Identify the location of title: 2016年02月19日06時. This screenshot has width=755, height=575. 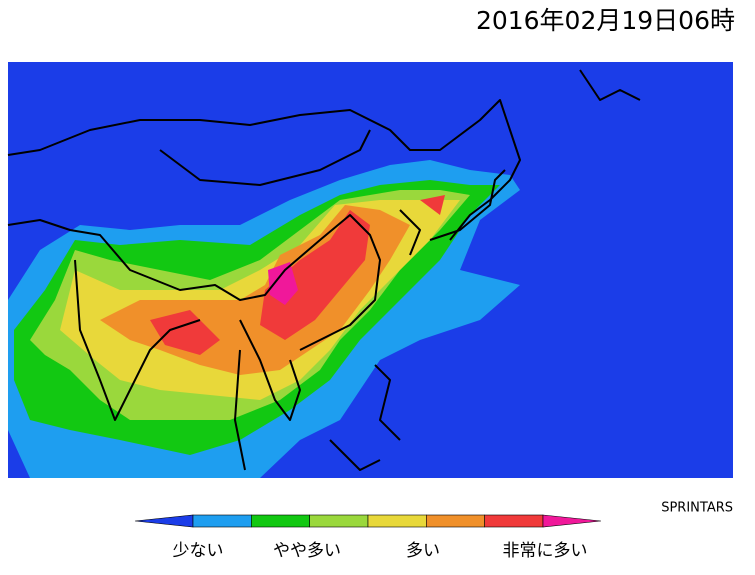
(605, 20).